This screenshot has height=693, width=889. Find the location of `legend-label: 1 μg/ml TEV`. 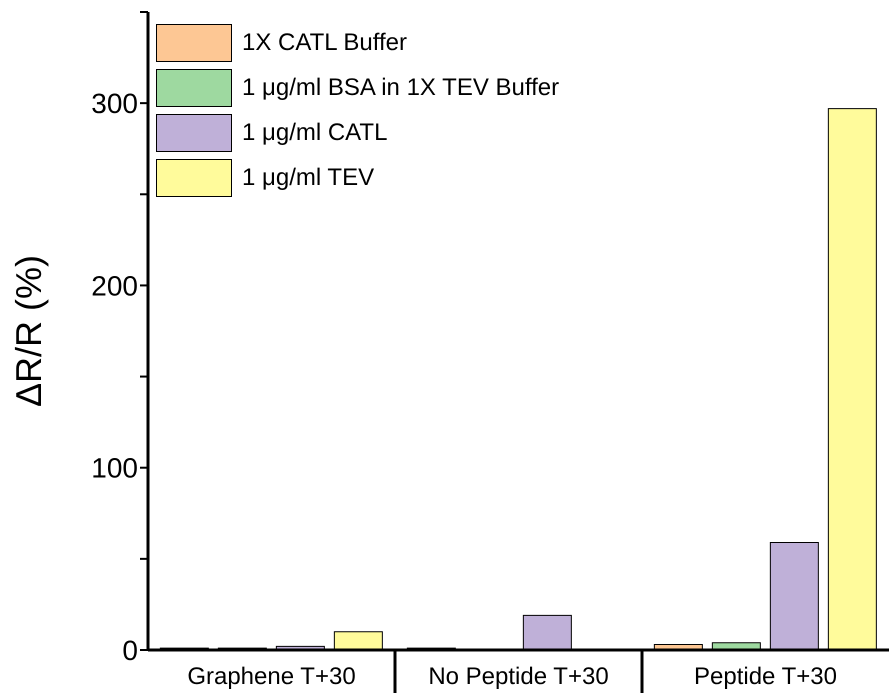

legend-label: 1 μg/ml TEV is located at coordinates (308, 178).